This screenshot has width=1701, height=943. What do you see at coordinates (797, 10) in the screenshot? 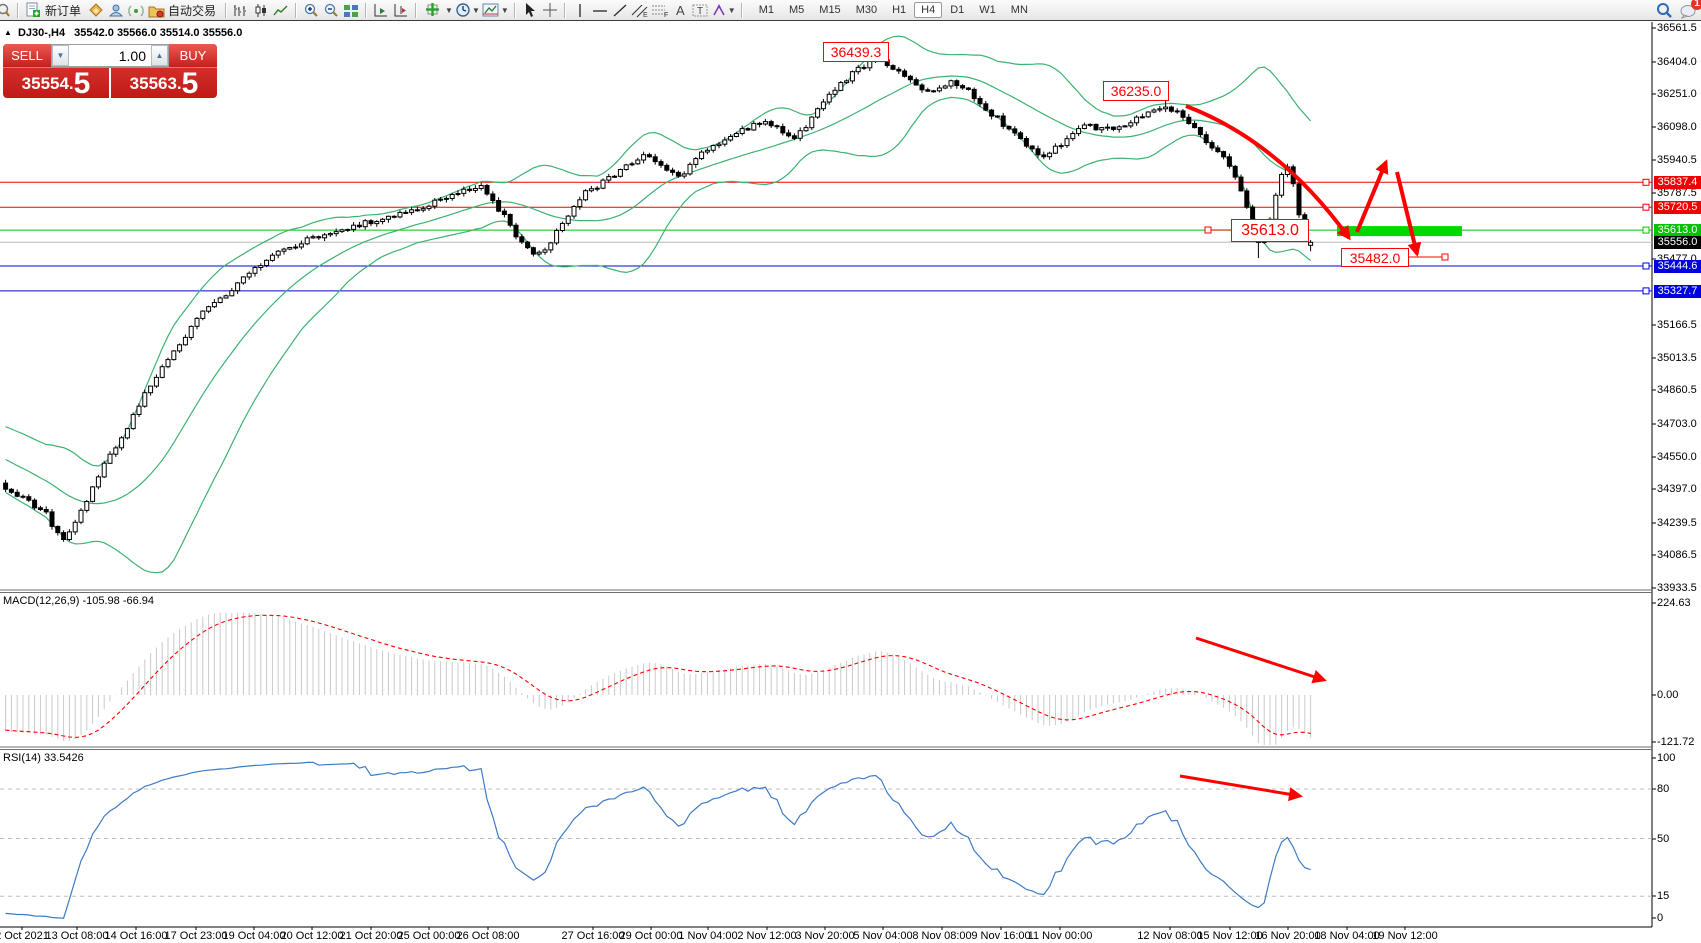
I see `timeframe-m5: M5` at bounding box center [797, 10].